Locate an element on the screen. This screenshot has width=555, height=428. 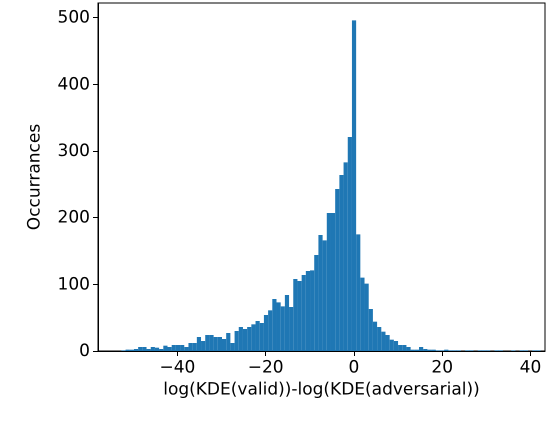
y-tick-label: 0 is located at coordinates (84, 351).